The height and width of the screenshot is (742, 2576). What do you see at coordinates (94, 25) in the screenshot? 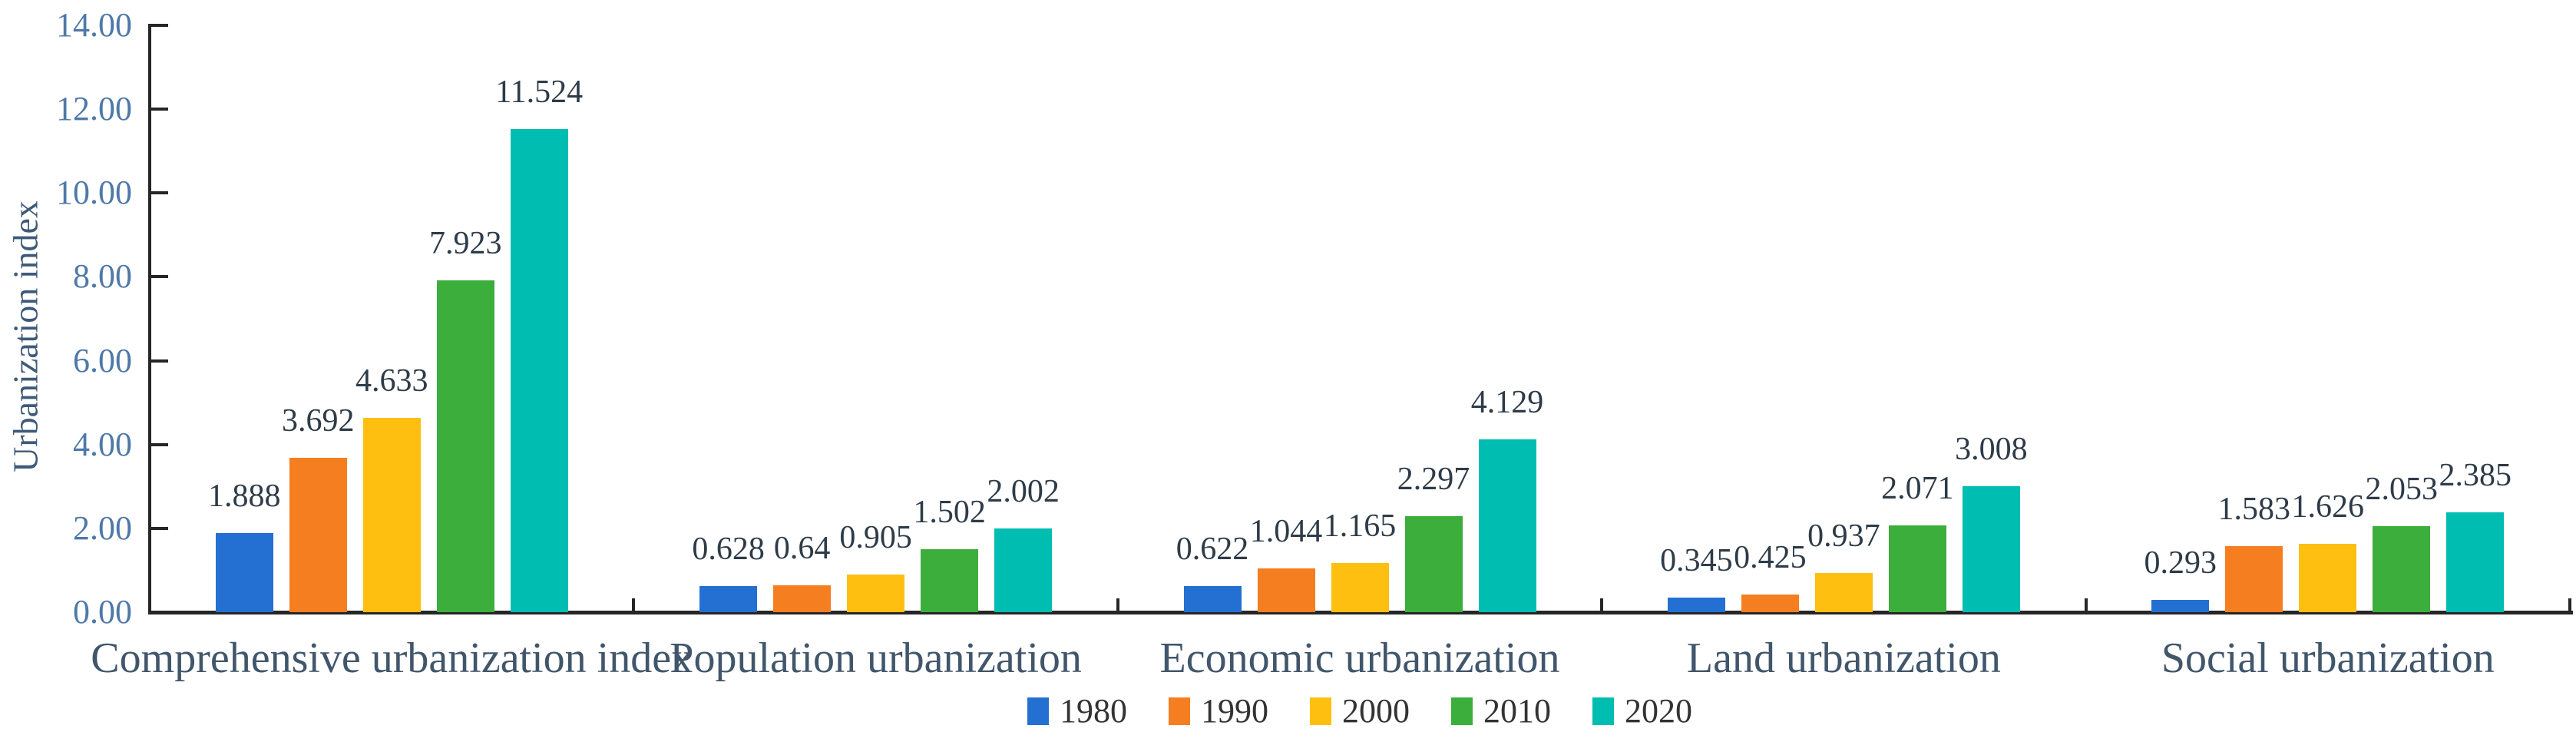
I see `y-tick-label: 14.00` at bounding box center [94, 25].